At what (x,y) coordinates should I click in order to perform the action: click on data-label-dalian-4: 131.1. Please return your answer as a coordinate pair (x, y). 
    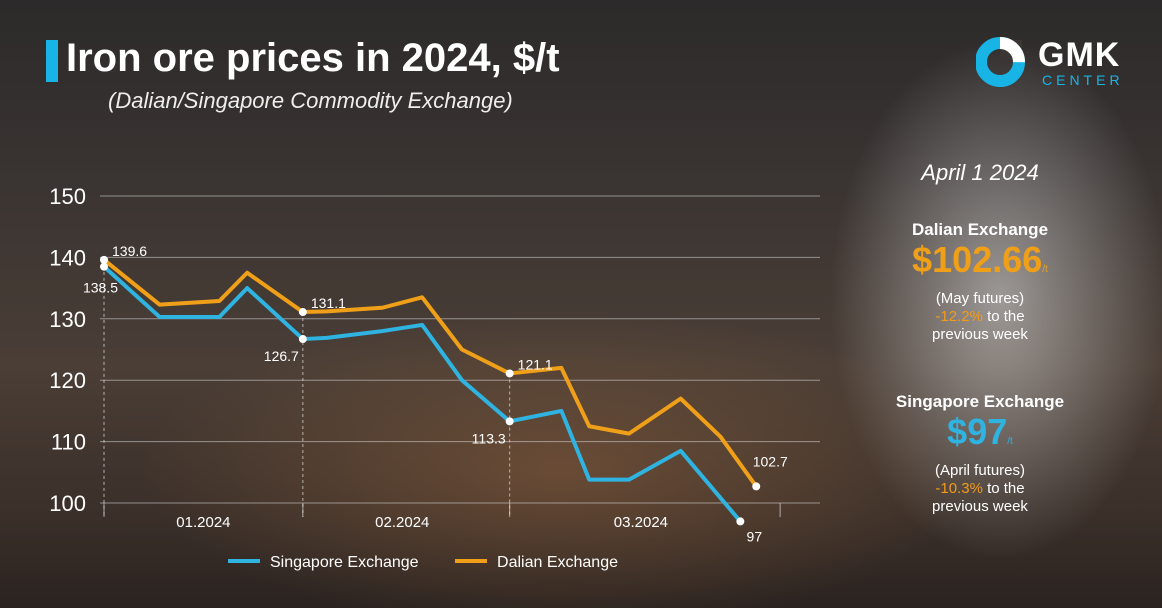
    Looking at the image, I should click on (328, 303).